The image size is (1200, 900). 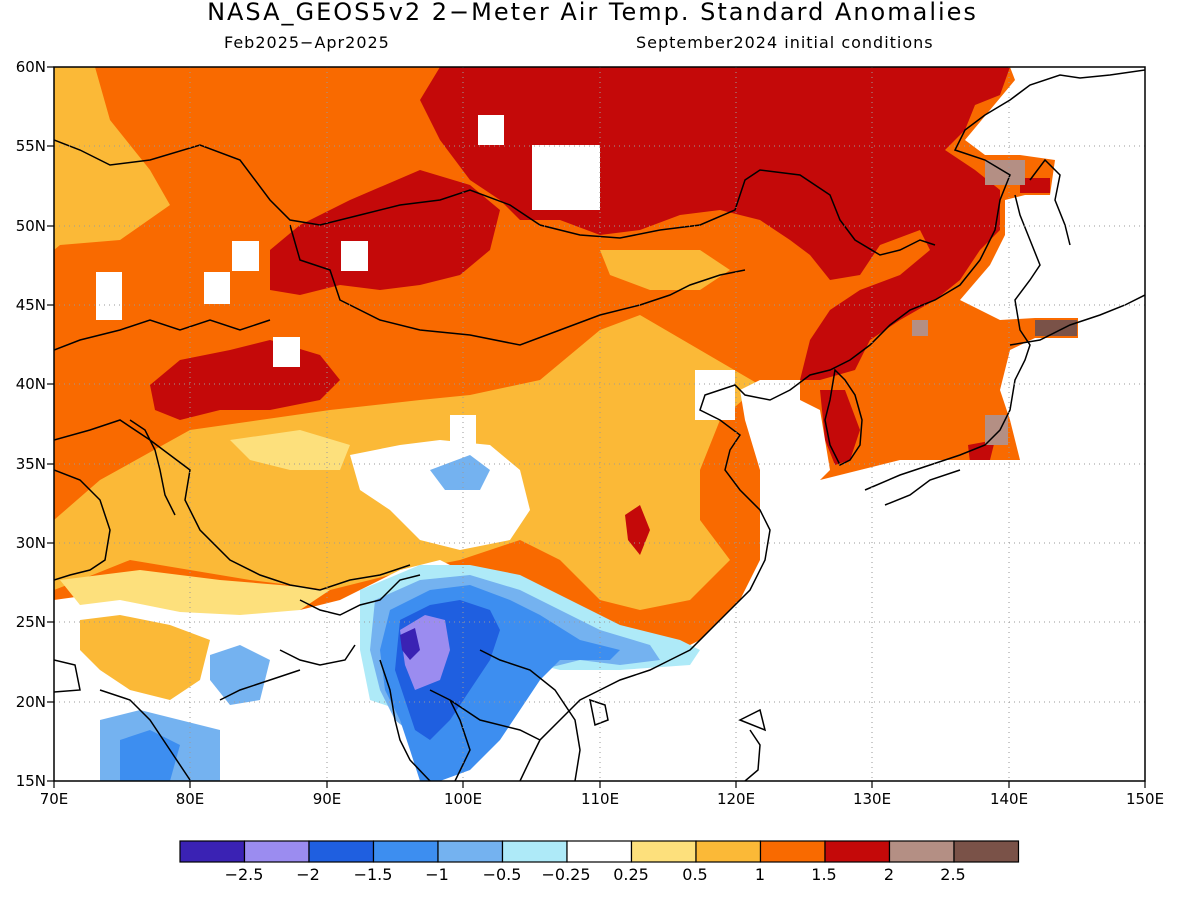 What do you see at coordinates (30, 305) in the screenshot?
I see `lat-label-45n: 45N` at bounding box center [30, 305].